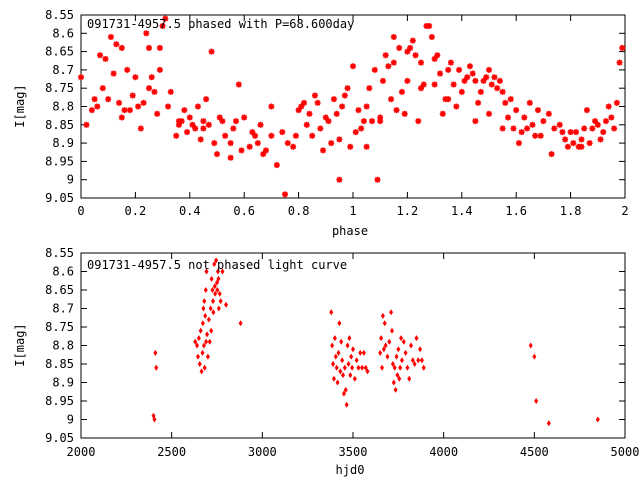 The height and width of the screenshot is (480, 640). Describe the element at coordinates (217, 265) in the screenshot. I see `chart-title: 091731-4957.5 not phased light curve` at that location.